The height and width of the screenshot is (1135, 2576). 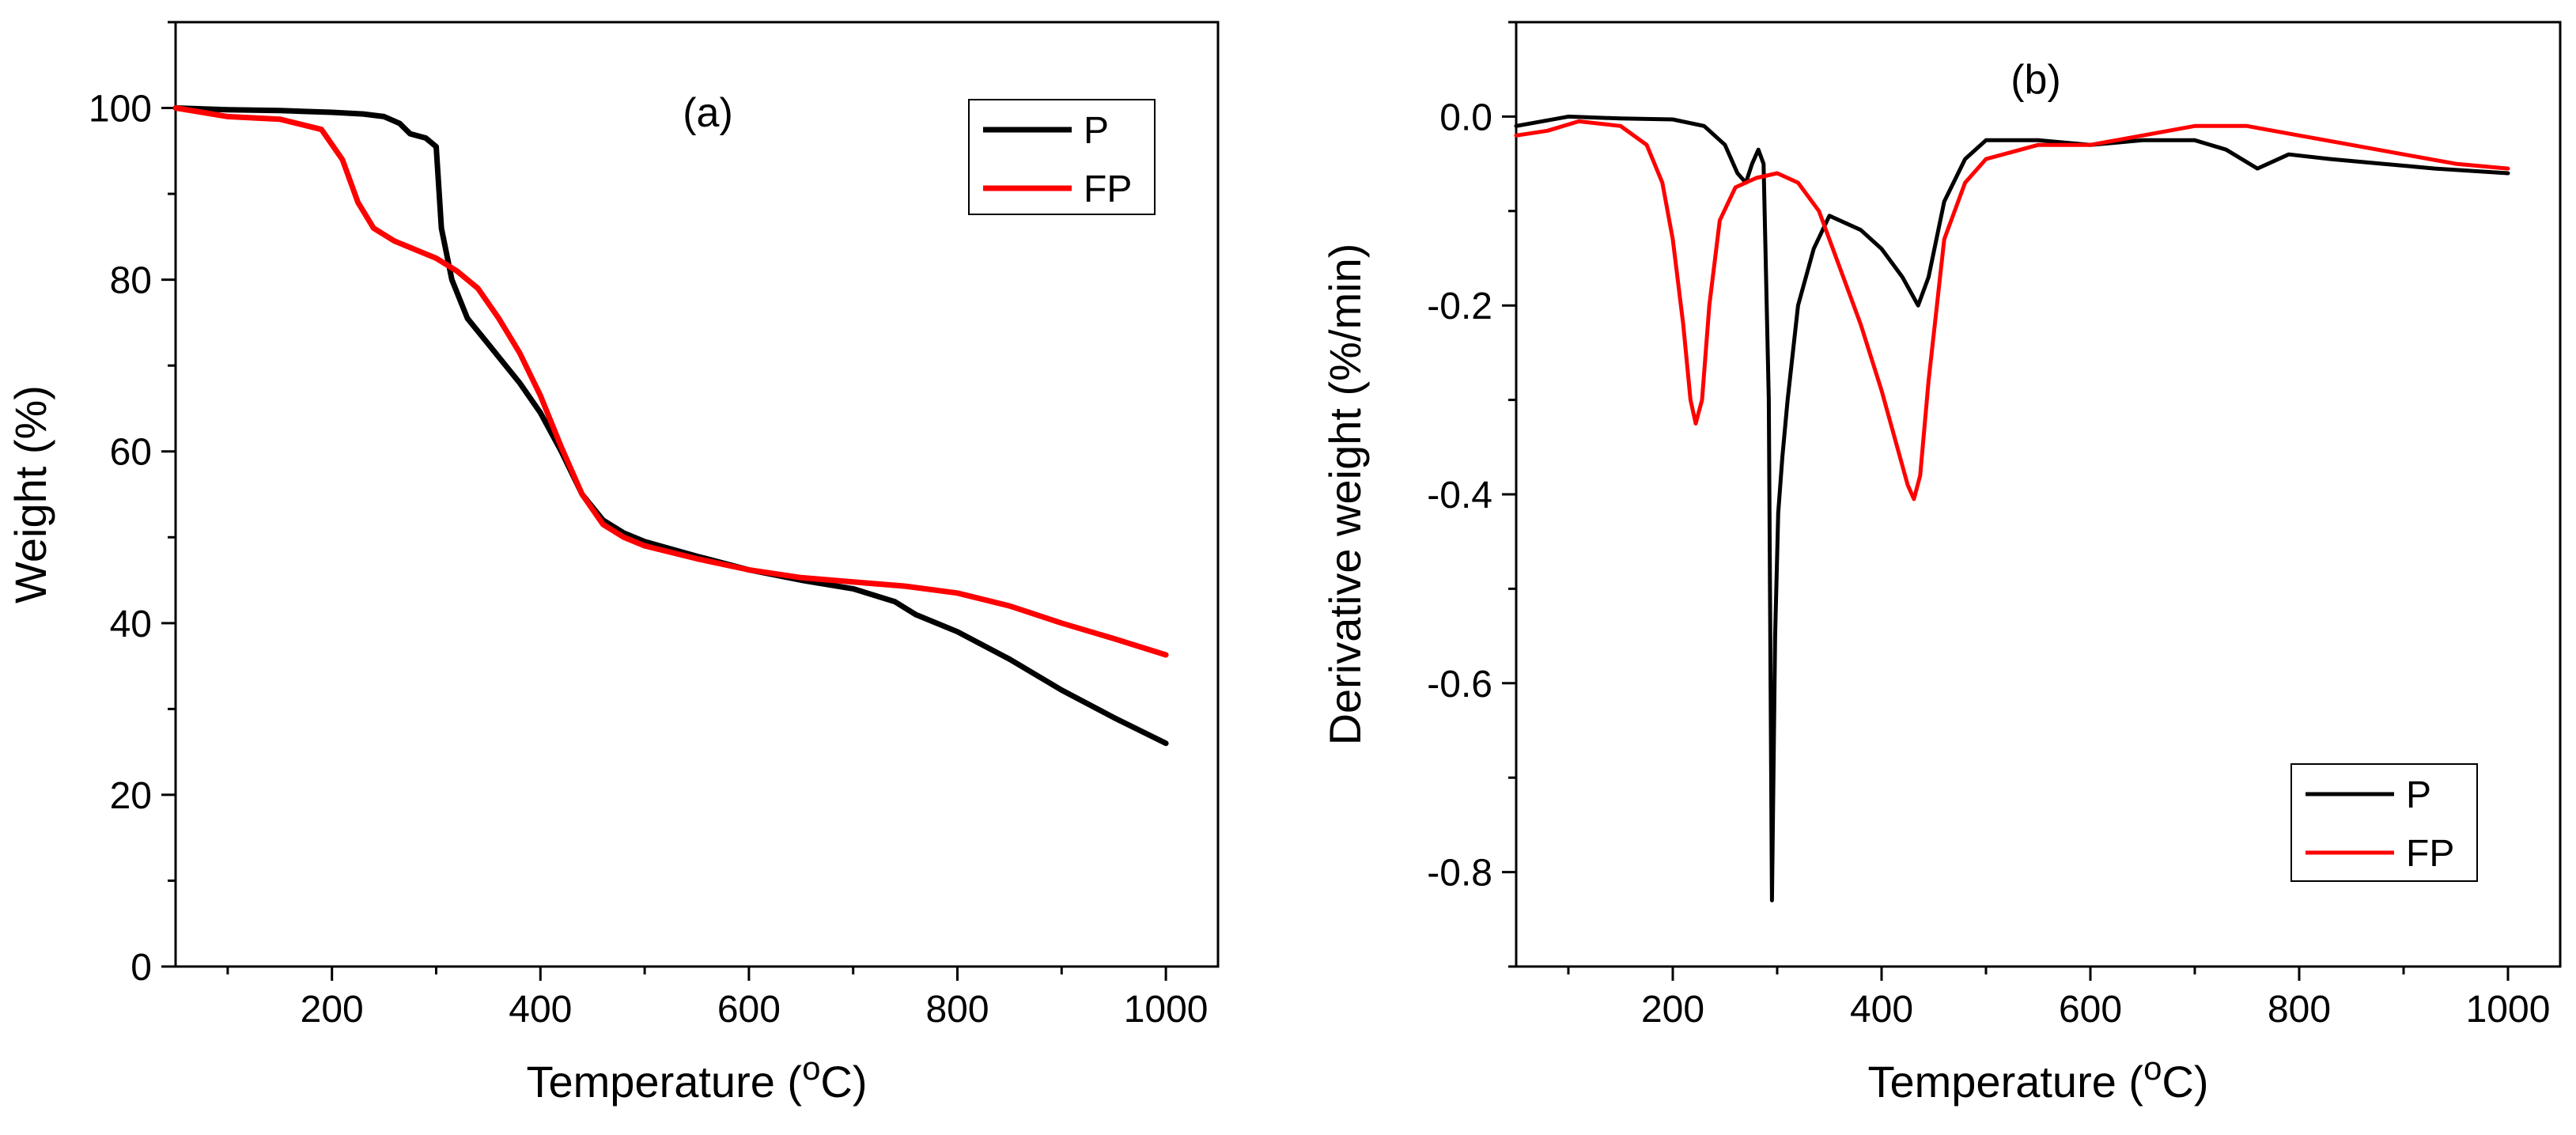 What do you see at coordinates (1466, 117) in the screenshot?
I see `y-tick-label: 0.0` at bounding box center [1466, 117].